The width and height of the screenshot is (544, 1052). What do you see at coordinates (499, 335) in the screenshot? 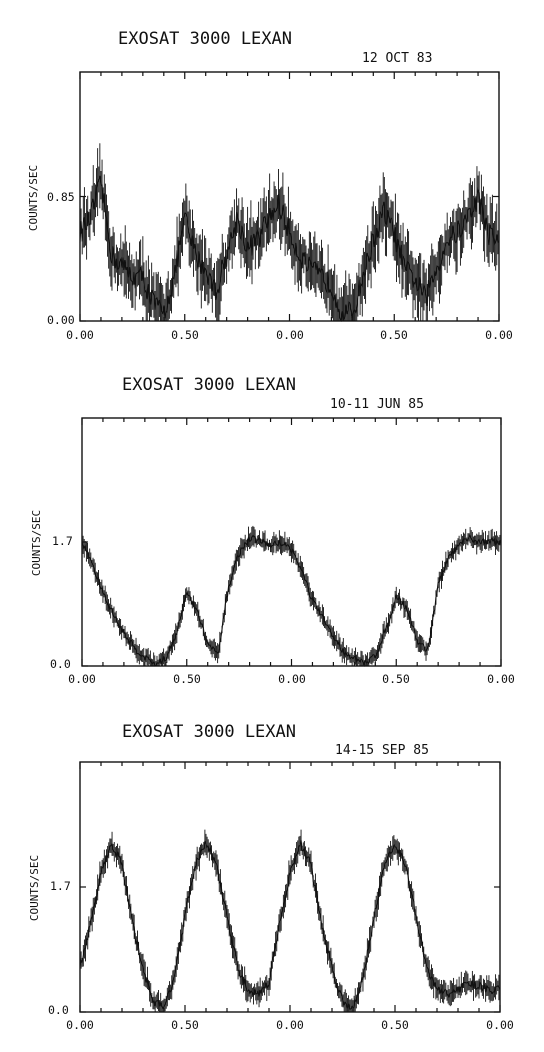
I see `panel-1-x-tick-4: 0.00` at bounding box center [499, 335].